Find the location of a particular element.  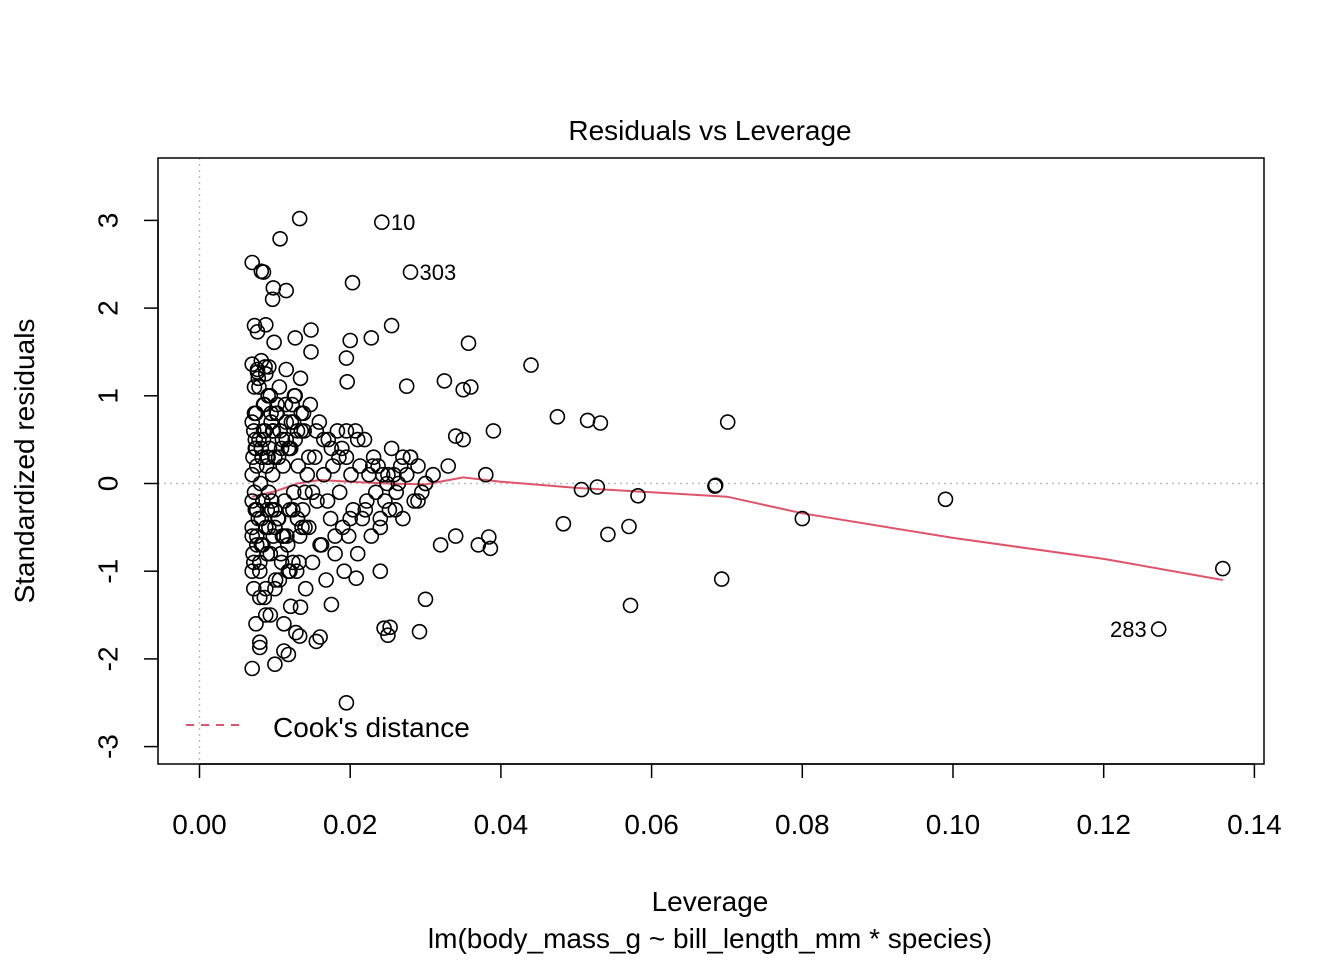

y-tick-label: 3 is located at coordinates (107, 221).